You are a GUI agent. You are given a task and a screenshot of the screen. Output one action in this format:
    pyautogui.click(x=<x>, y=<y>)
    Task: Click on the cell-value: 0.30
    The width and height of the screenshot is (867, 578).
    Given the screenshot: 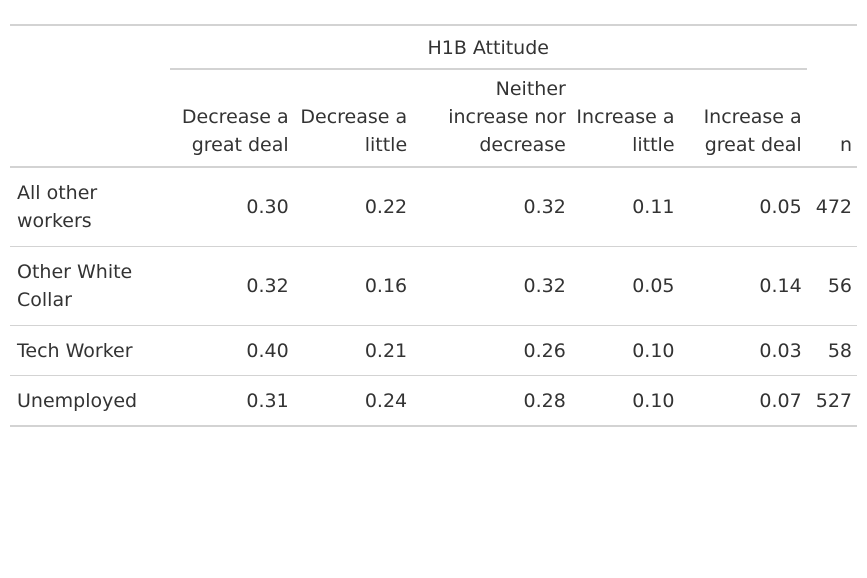 What is the action you would take?
    pyautogui.click(x=232, y=207)
    